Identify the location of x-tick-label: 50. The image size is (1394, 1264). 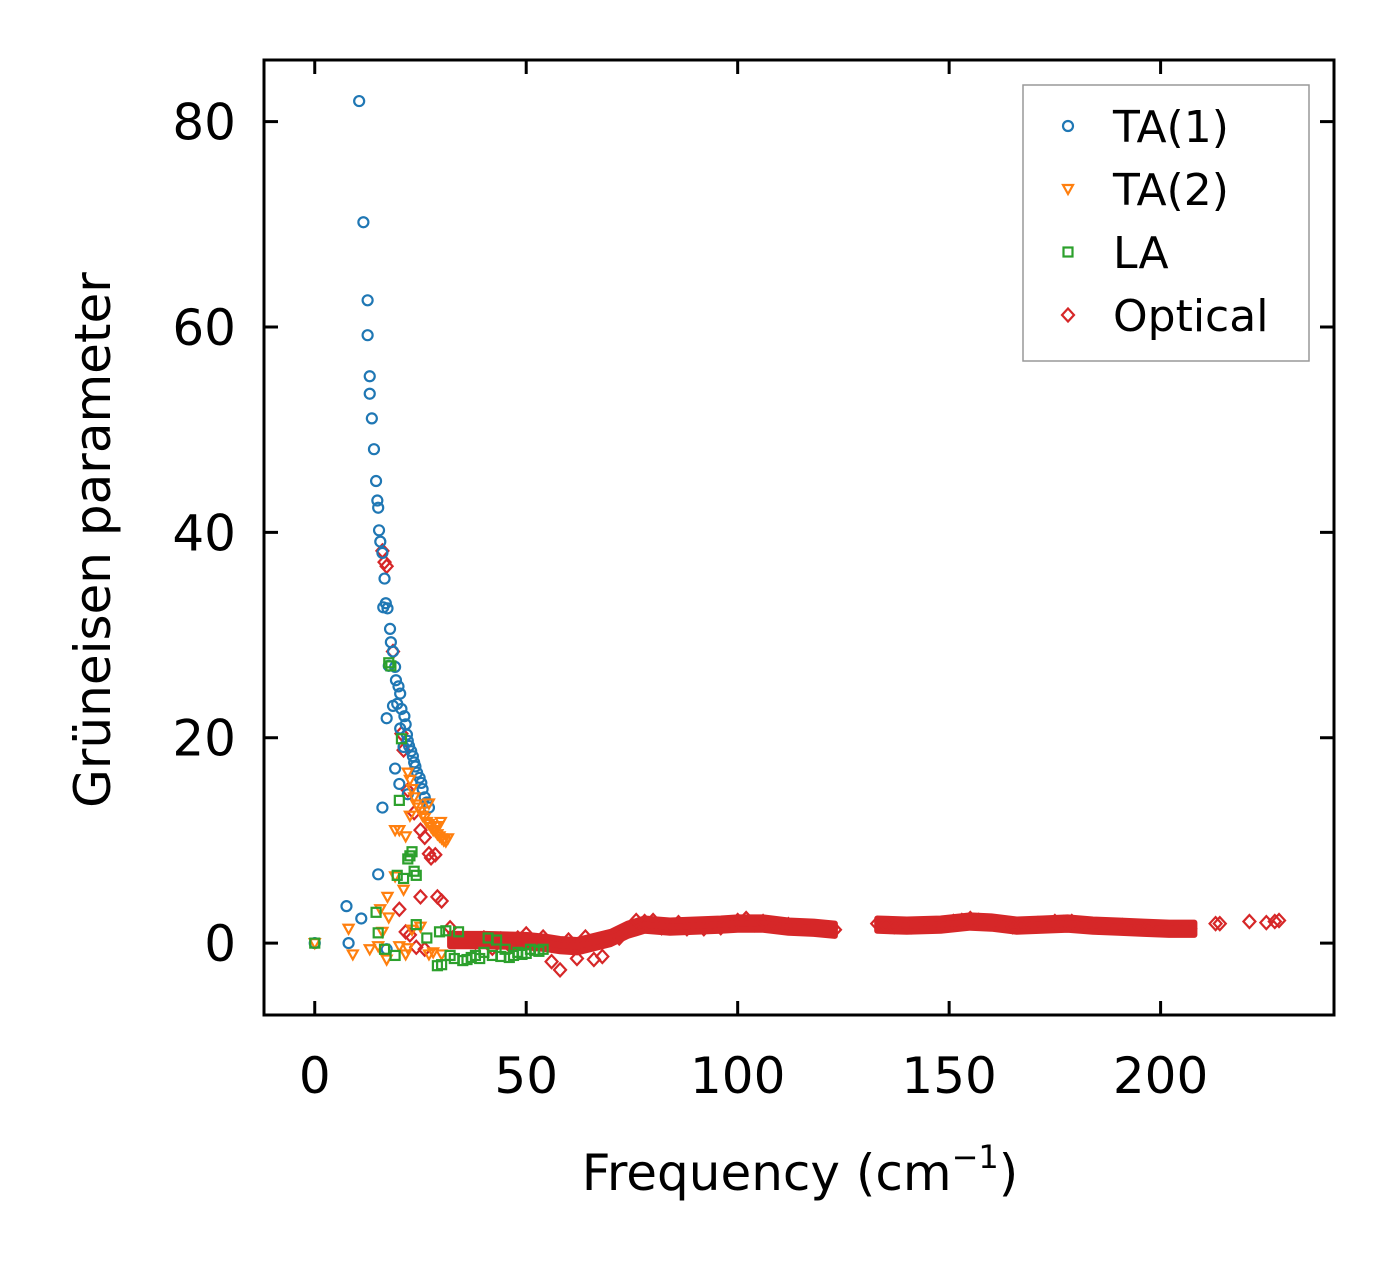
(526, 1076).